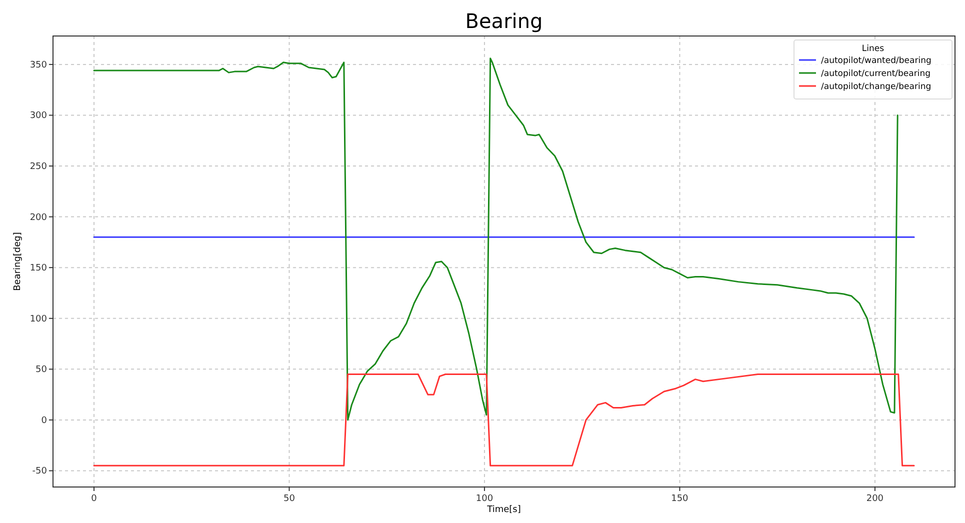 This screenshot has height=523, width=965. I want to click on y-tick-label: 300, so click(39, 116).